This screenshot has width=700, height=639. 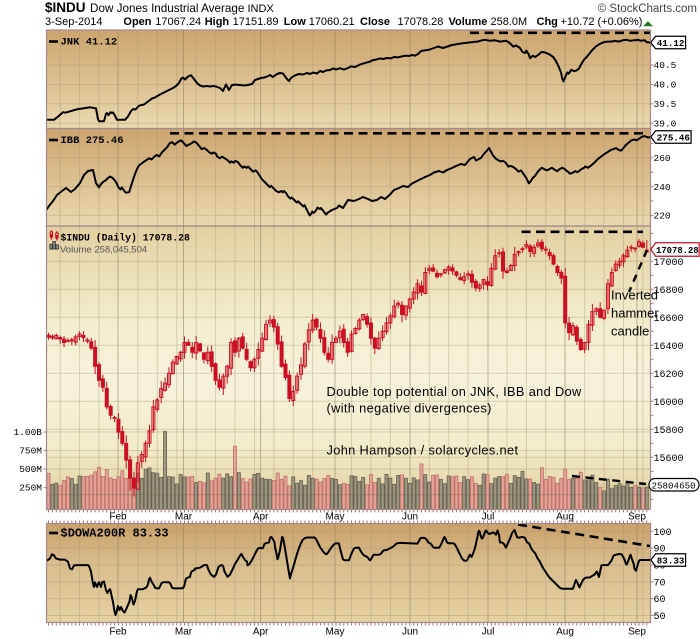 What do you see at coordinates (669, 347) in the screenshot?
I see `svg-text: 16400` at bounding box center [669, 347].